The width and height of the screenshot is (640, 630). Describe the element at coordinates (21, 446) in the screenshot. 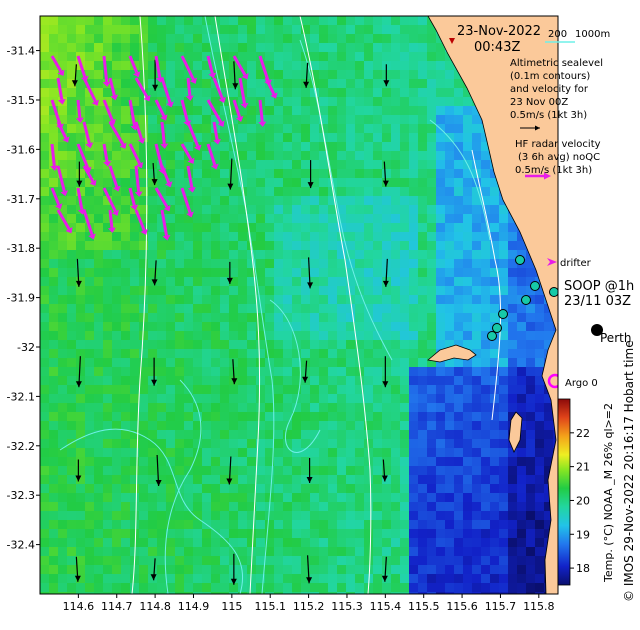

I see `y-tick-label: -32.2` at that location.